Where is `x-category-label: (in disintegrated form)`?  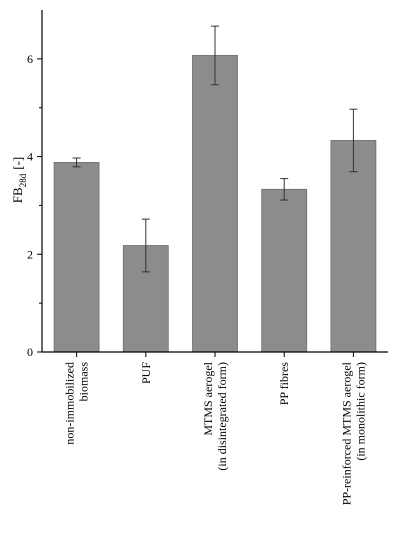
x-category-label: (in disintegrated form) is located at coordinates (222, 416).